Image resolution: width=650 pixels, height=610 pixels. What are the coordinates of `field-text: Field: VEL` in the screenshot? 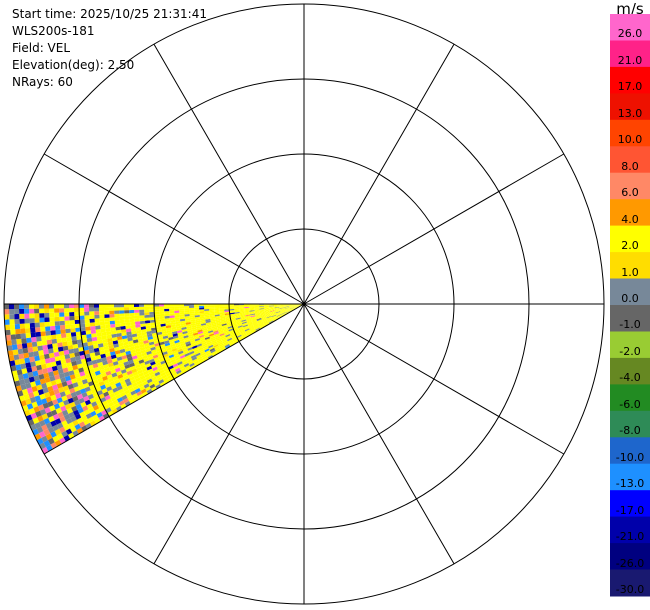 It's located at (41, 48).